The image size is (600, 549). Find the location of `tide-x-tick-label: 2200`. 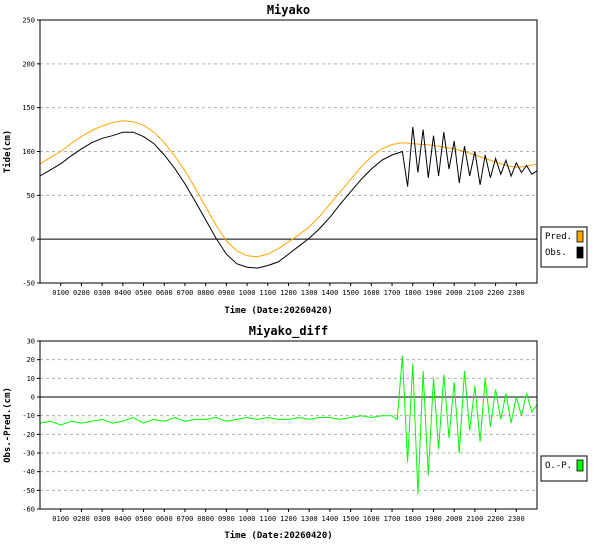

tide-x-tick-label: 2200 is located at coordinates (495, 293).